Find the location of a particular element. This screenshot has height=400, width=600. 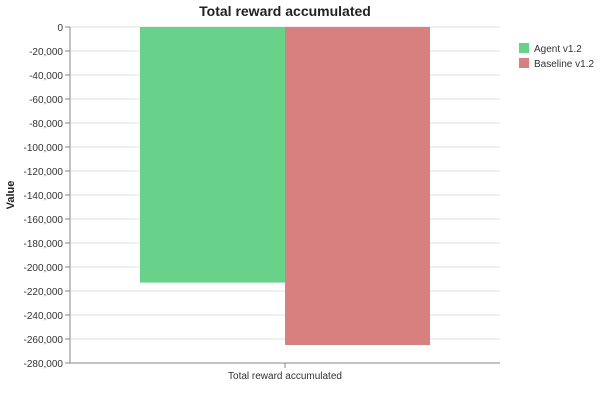

legend-label: Agent v1.2 is located at coordinates (558, 49).